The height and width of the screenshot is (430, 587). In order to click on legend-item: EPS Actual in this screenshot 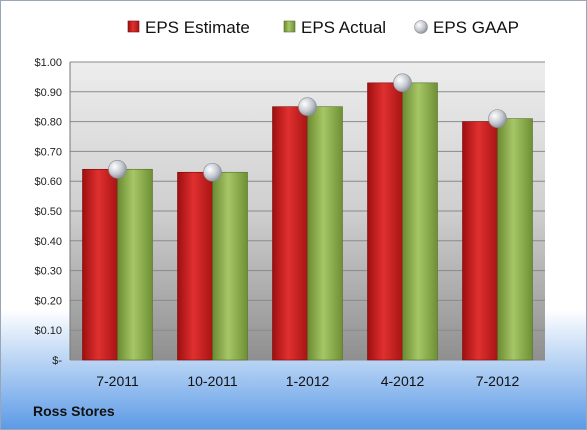, I will do `click(334, 27)`.